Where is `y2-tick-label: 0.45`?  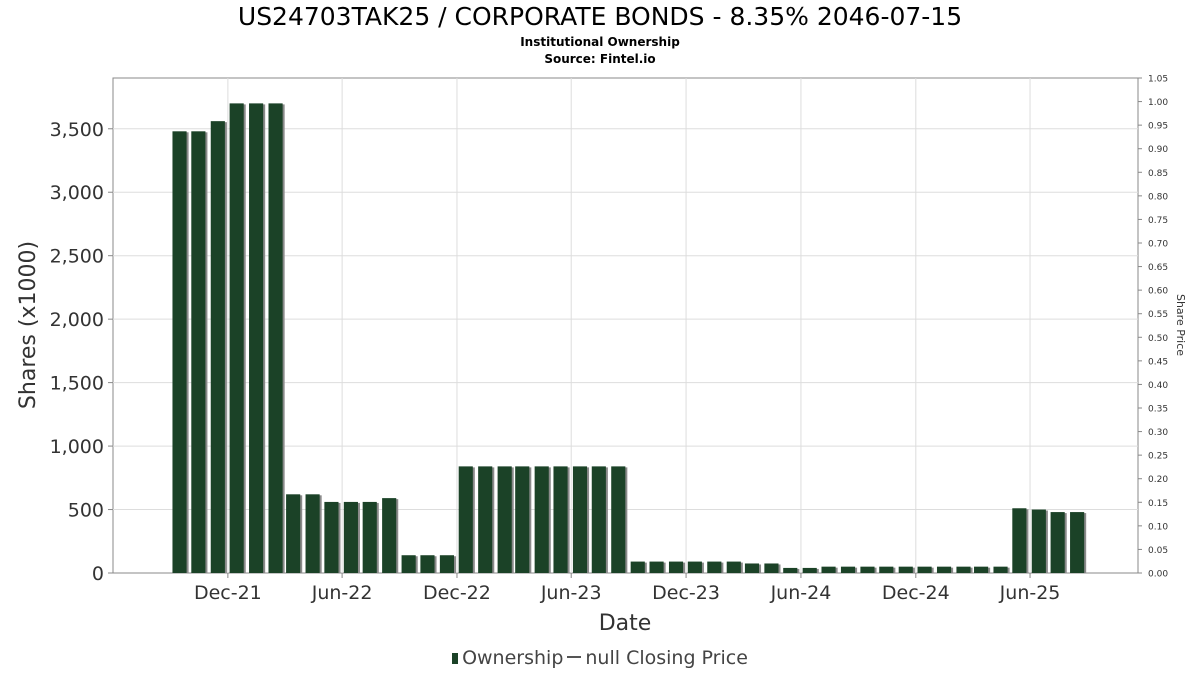
y2-tick-label: 0.45 is located at coordinates (1158, 362).